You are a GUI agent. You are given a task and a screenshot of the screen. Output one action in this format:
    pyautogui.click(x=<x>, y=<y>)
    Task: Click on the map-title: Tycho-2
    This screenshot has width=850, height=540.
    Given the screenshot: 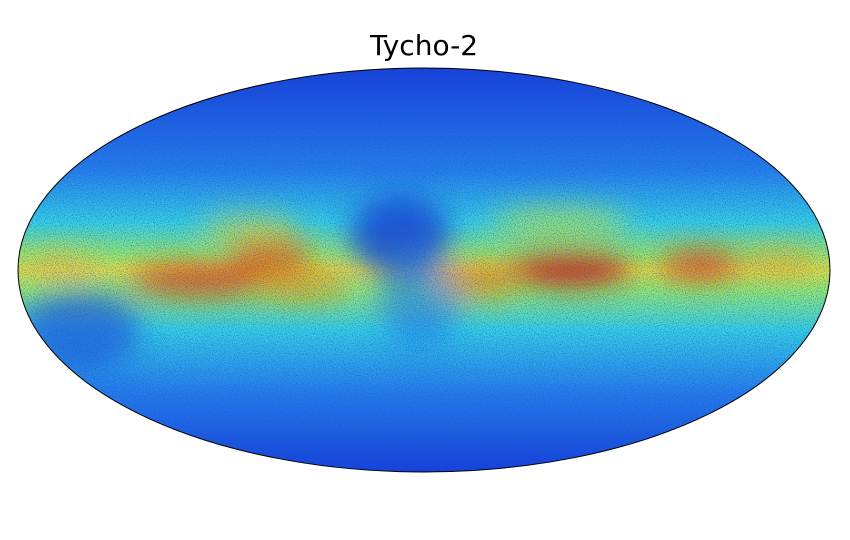 What is the action you would take?
    pyautogui.click(x=423, y=45)
    